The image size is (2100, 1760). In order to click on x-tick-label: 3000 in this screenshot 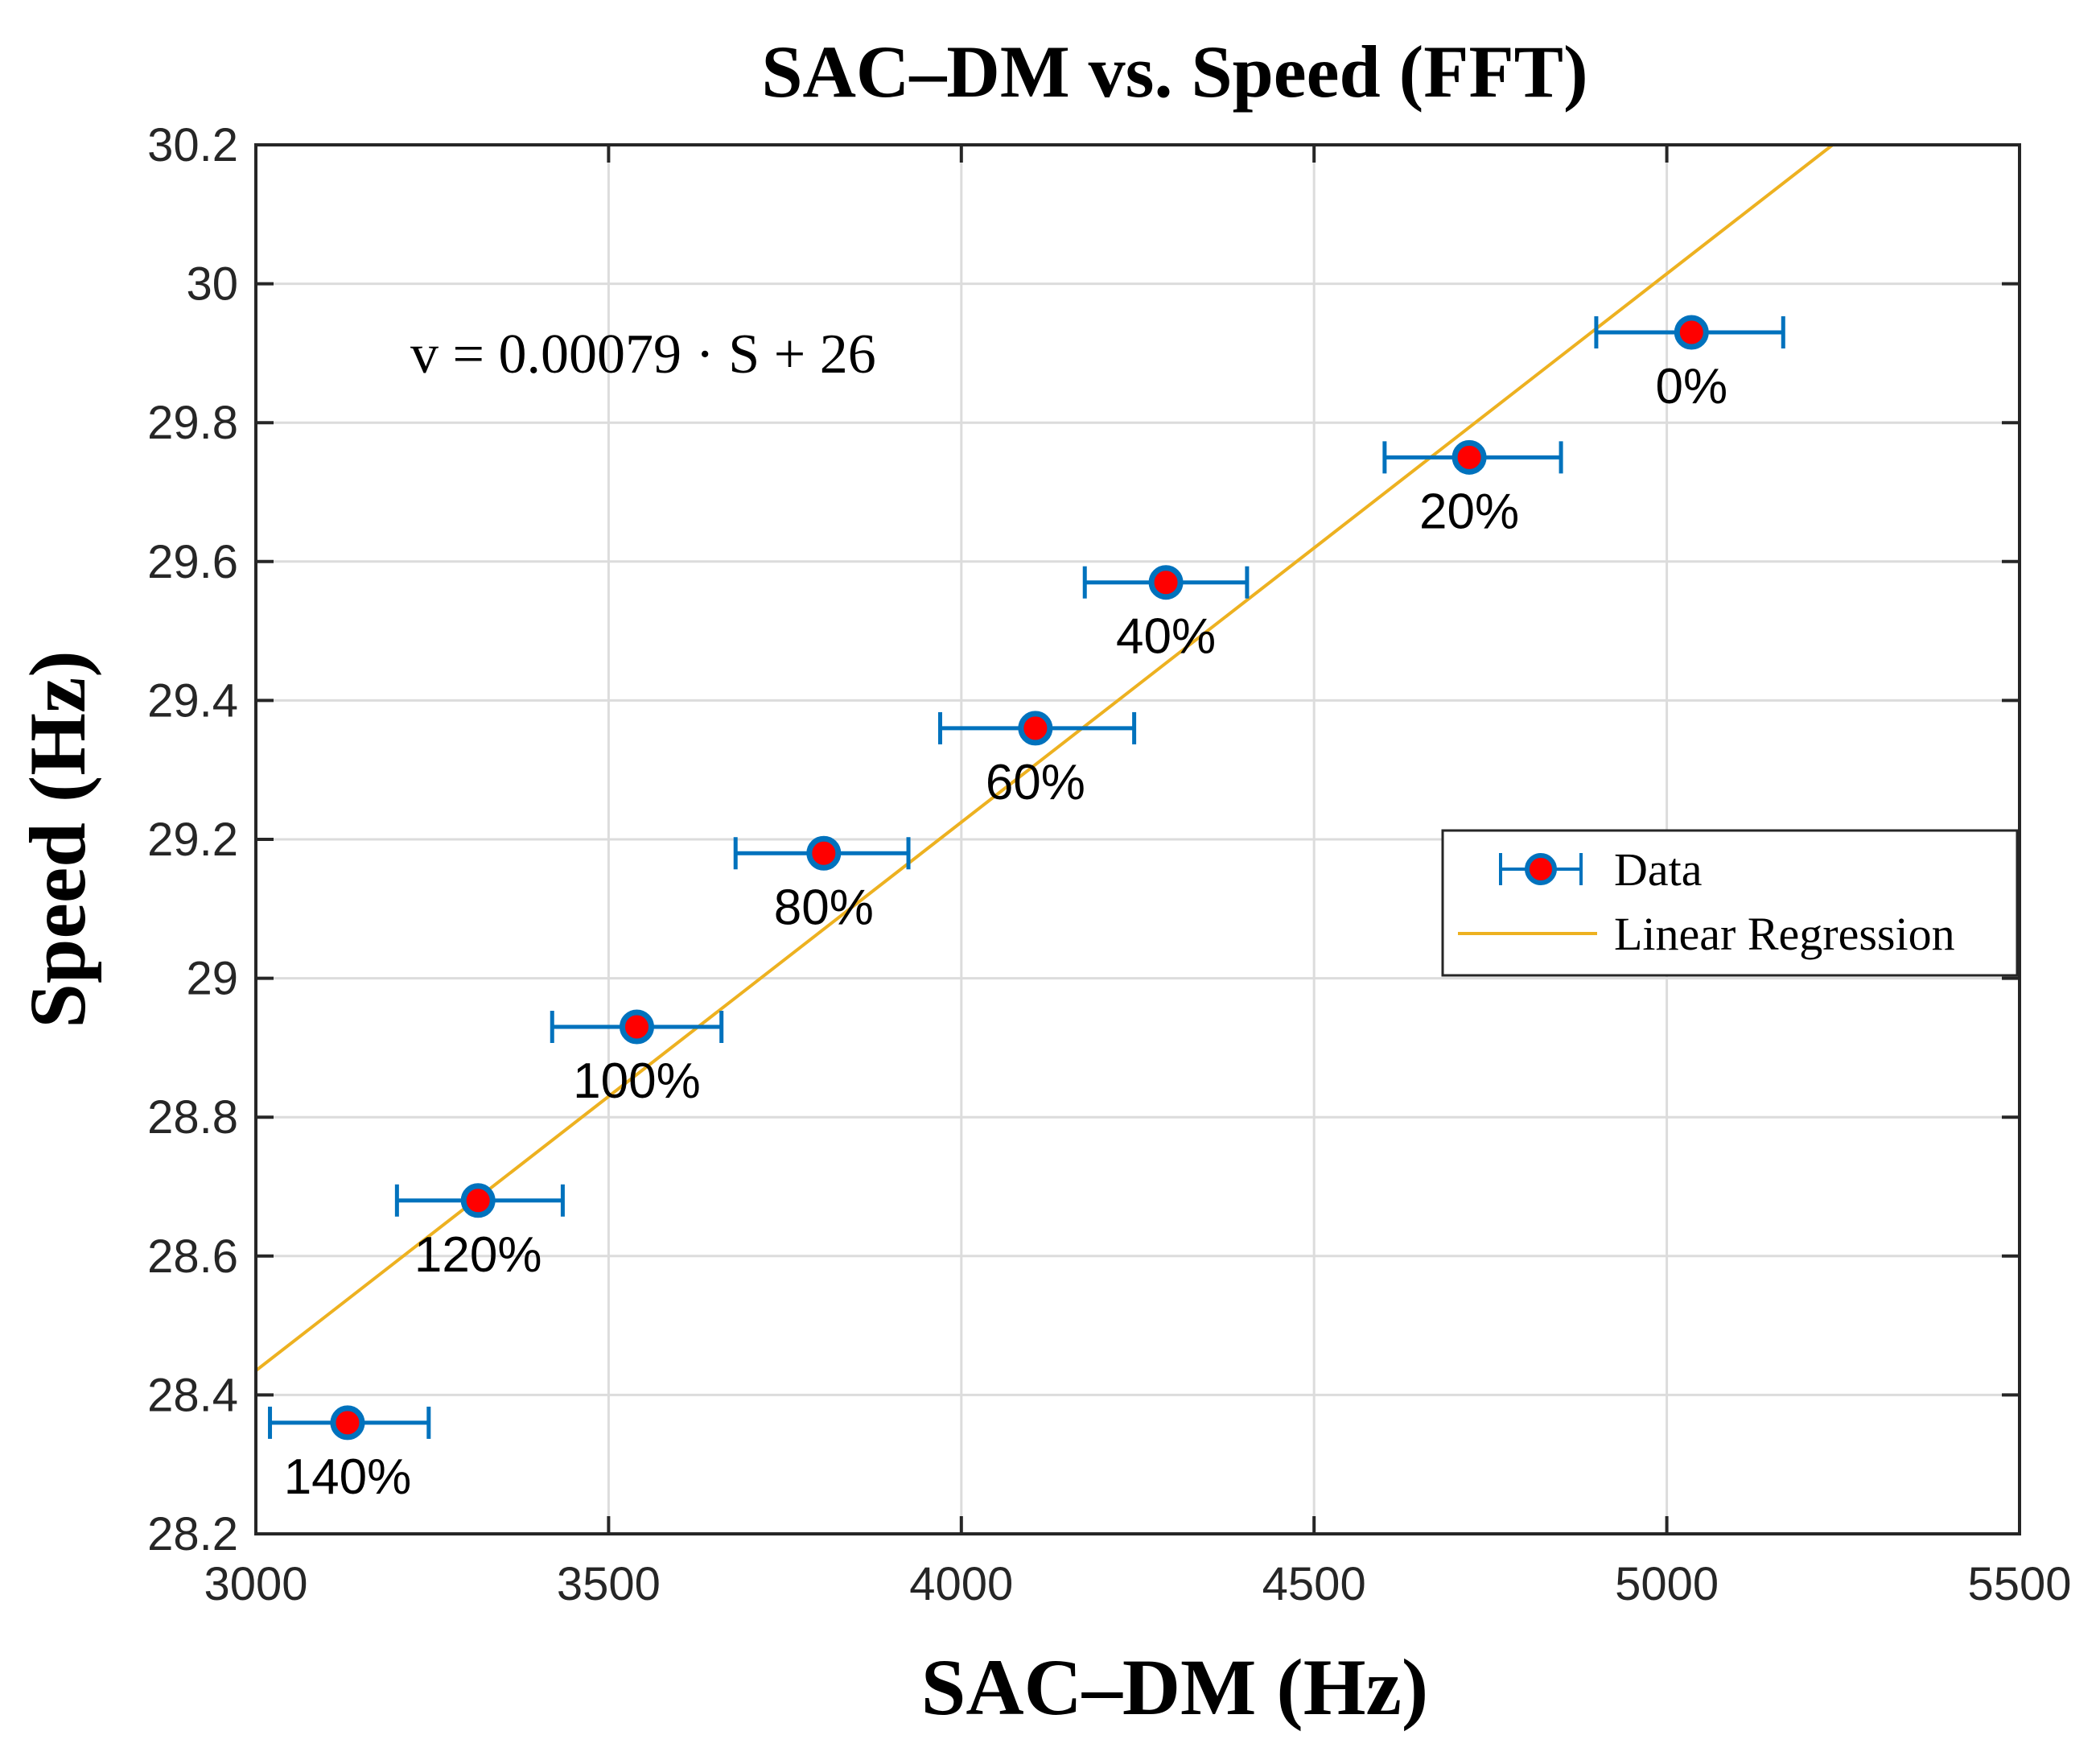, I will do `click(256, 1584)`.